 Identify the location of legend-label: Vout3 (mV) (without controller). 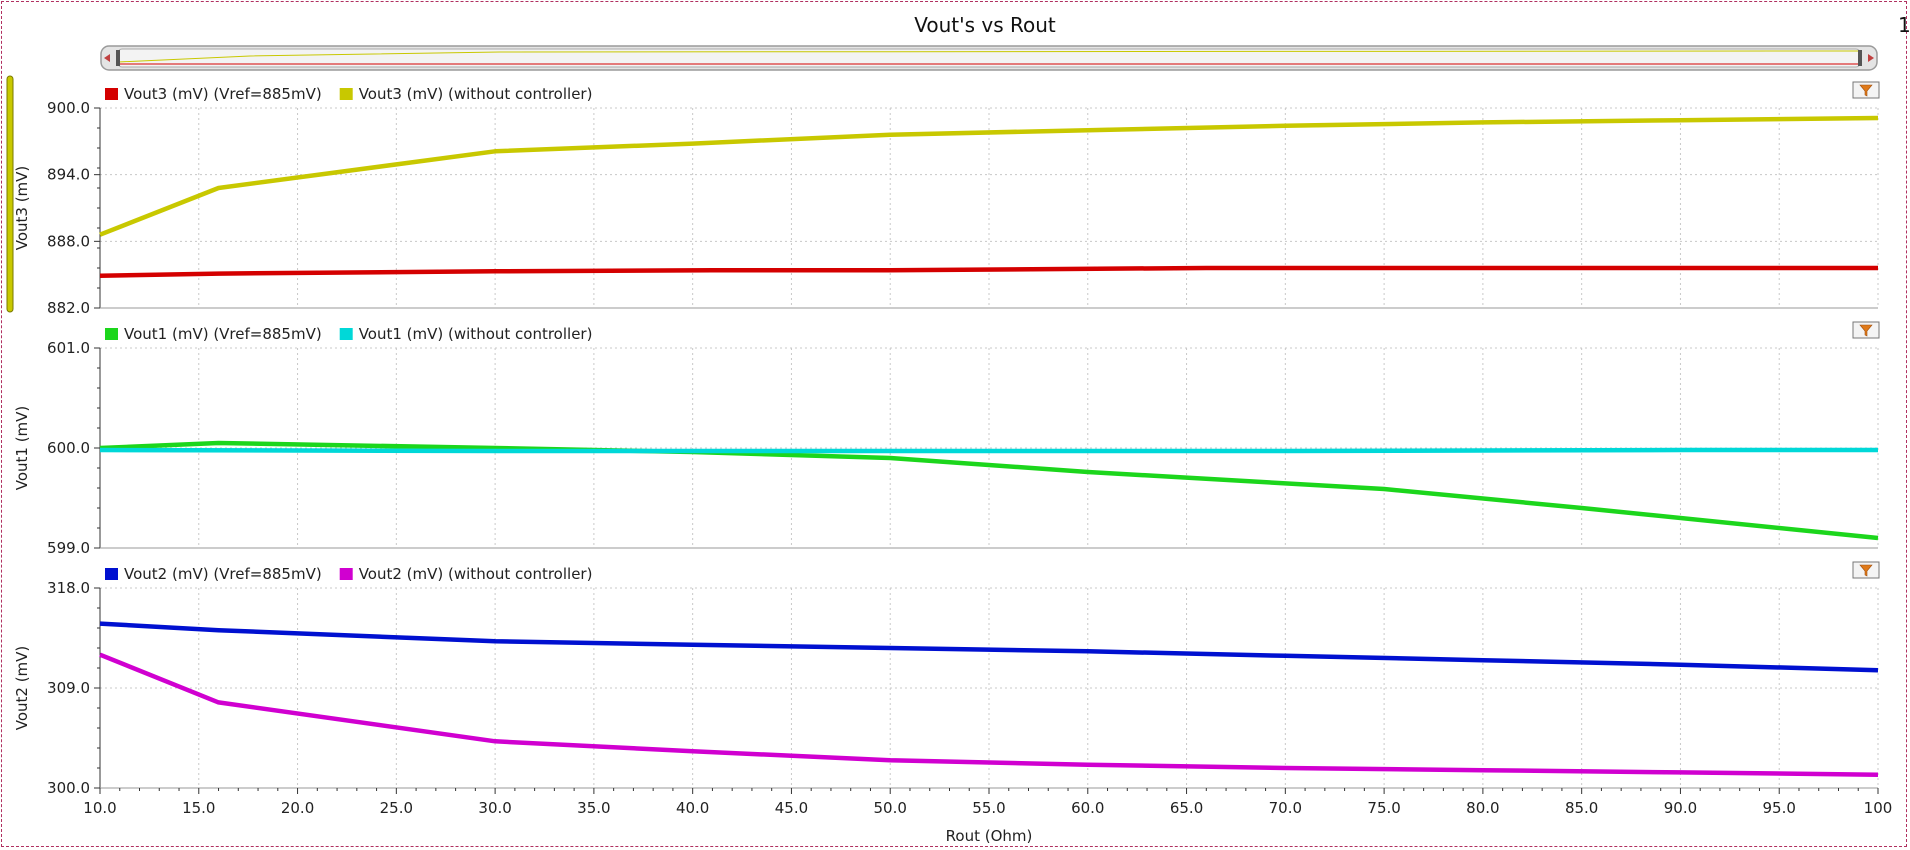
(476, 94).